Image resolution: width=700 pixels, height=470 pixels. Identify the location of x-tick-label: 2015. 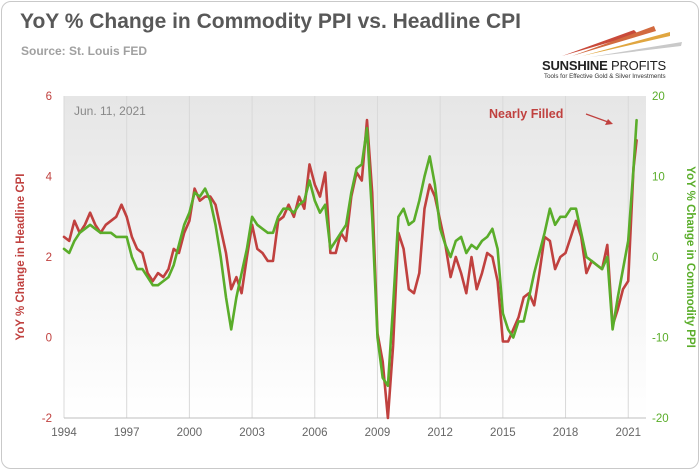
(503, 433).